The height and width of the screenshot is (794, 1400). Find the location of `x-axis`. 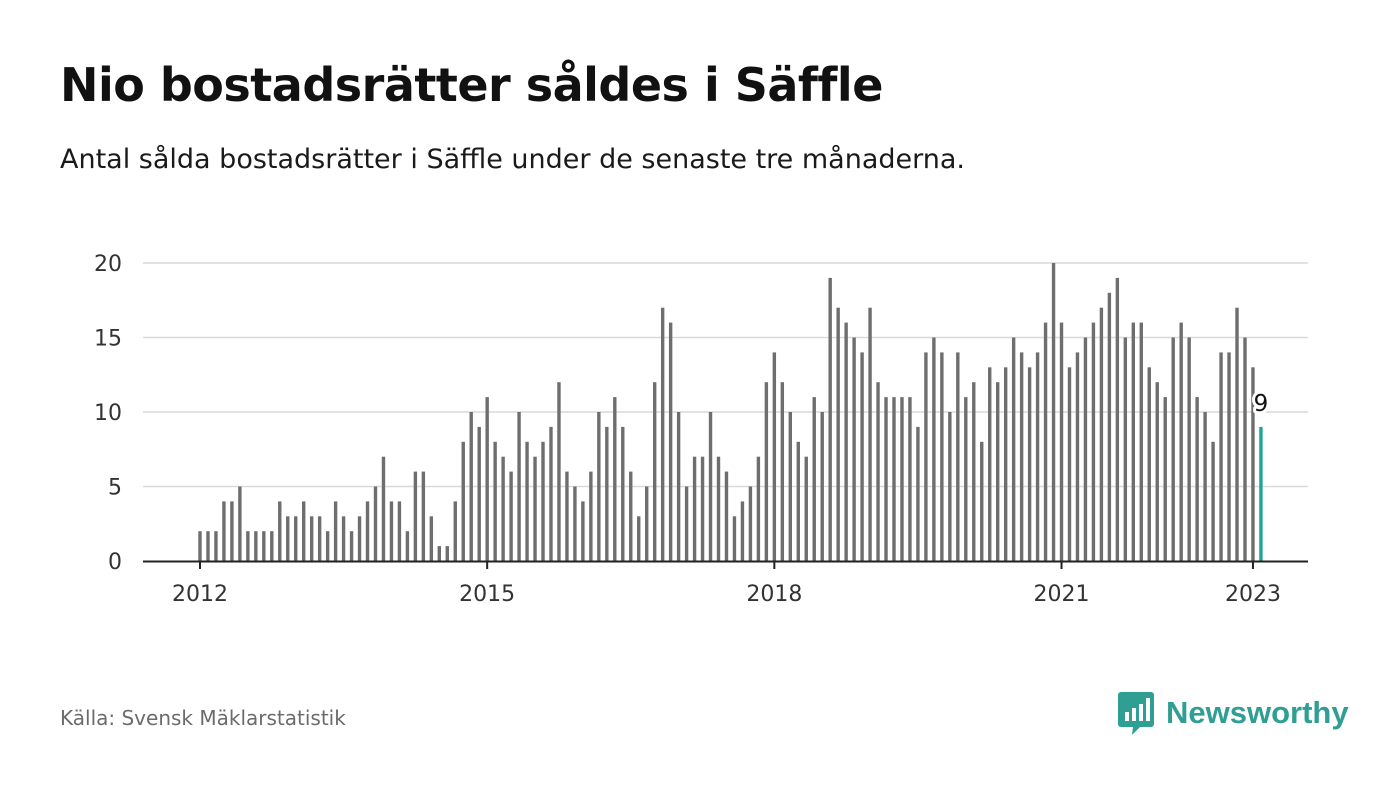

x-axis is located at coordinates (725, 564).